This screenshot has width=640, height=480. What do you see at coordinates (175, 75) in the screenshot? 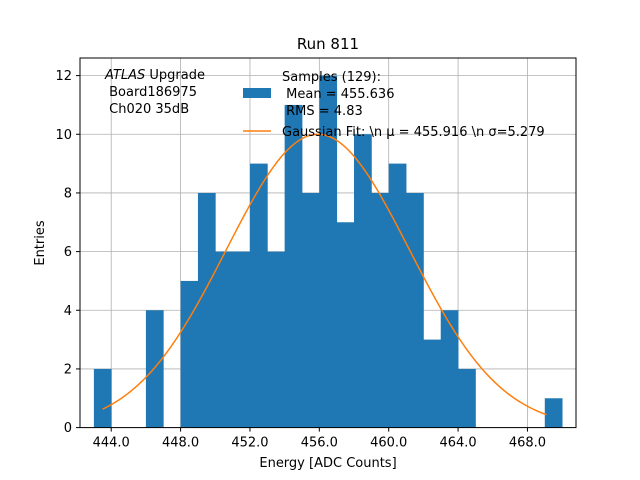
I see `annotation-text: Upgrade` at bounding box center [175, 75].